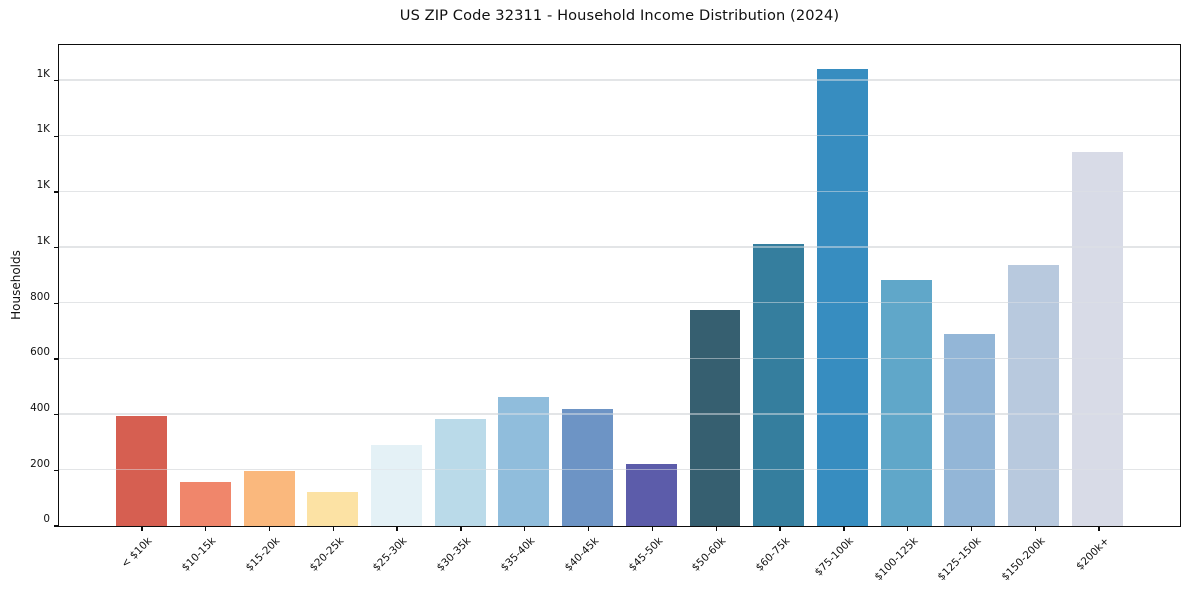 This screenshot has width=1189, height=590. I want to click on y-tick-label: 600, so click(40, 352).